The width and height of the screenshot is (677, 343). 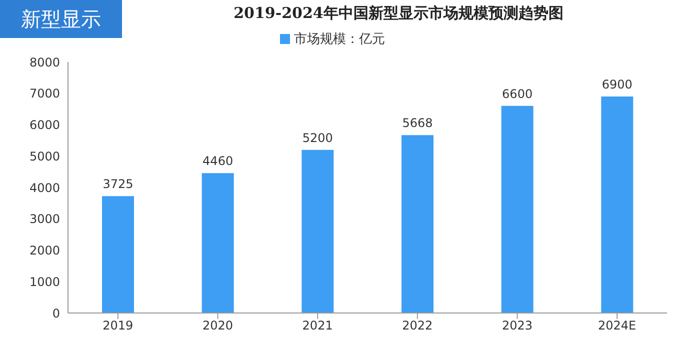 What do you see at coordinates (218, 325) in the screenshot?
I see `x-tick-label: 2020` at bounding box center [218, 325].